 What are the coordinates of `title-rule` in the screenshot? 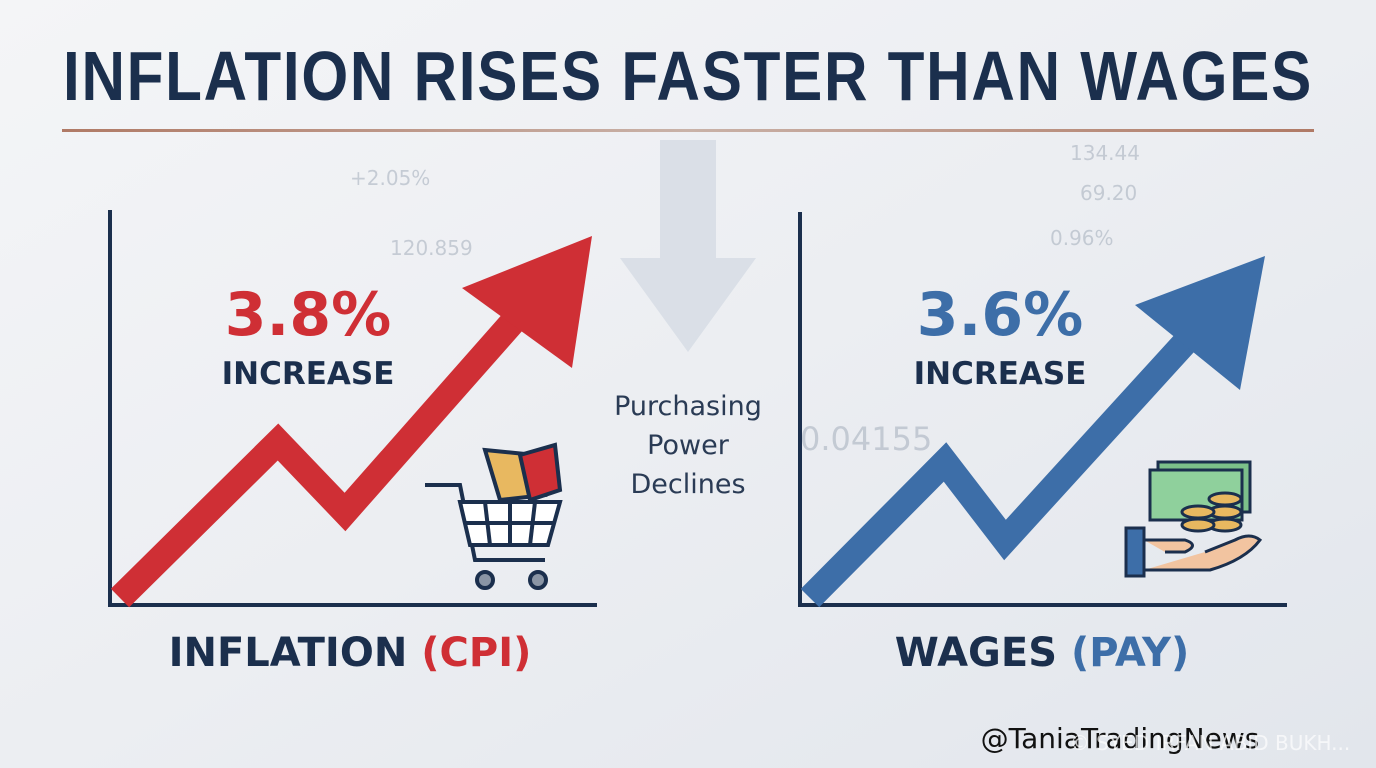 It's located at (688, 130).